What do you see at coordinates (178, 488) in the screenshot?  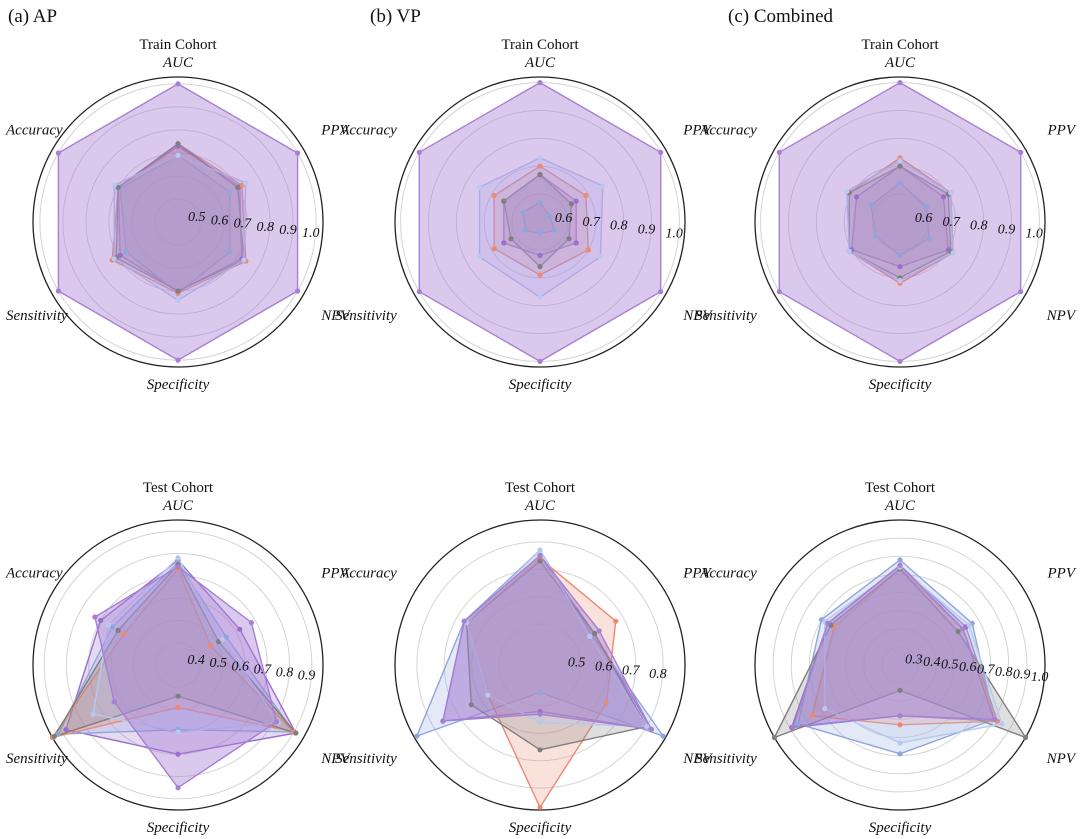 I see `chart-title: Test Cohort` at bounding box center [178, 488].